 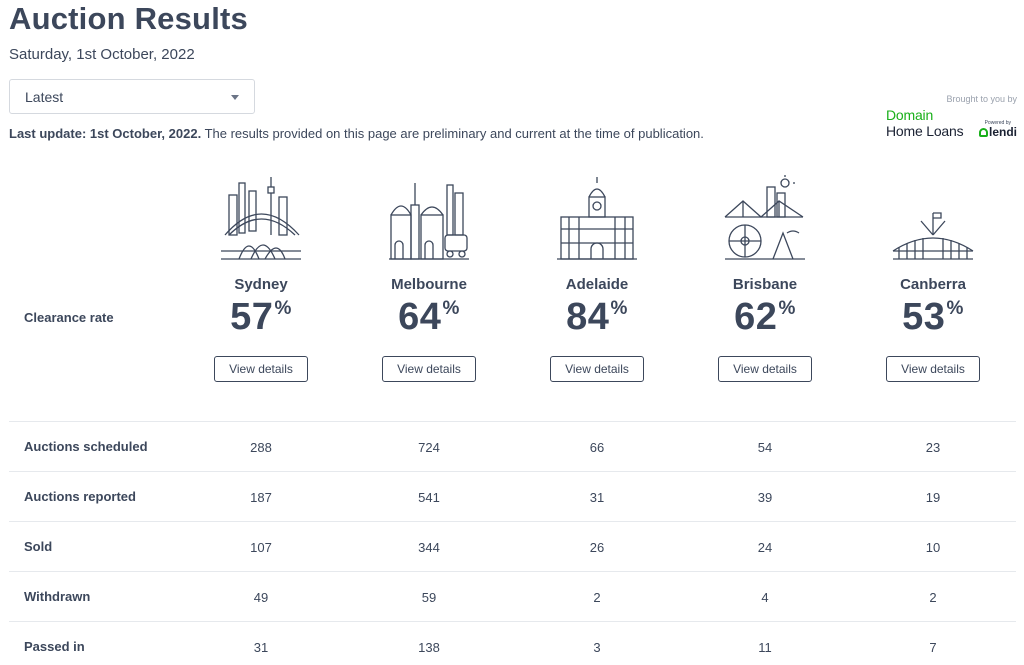 I want to click on table-cell: 7, so click(x=933, y=647).